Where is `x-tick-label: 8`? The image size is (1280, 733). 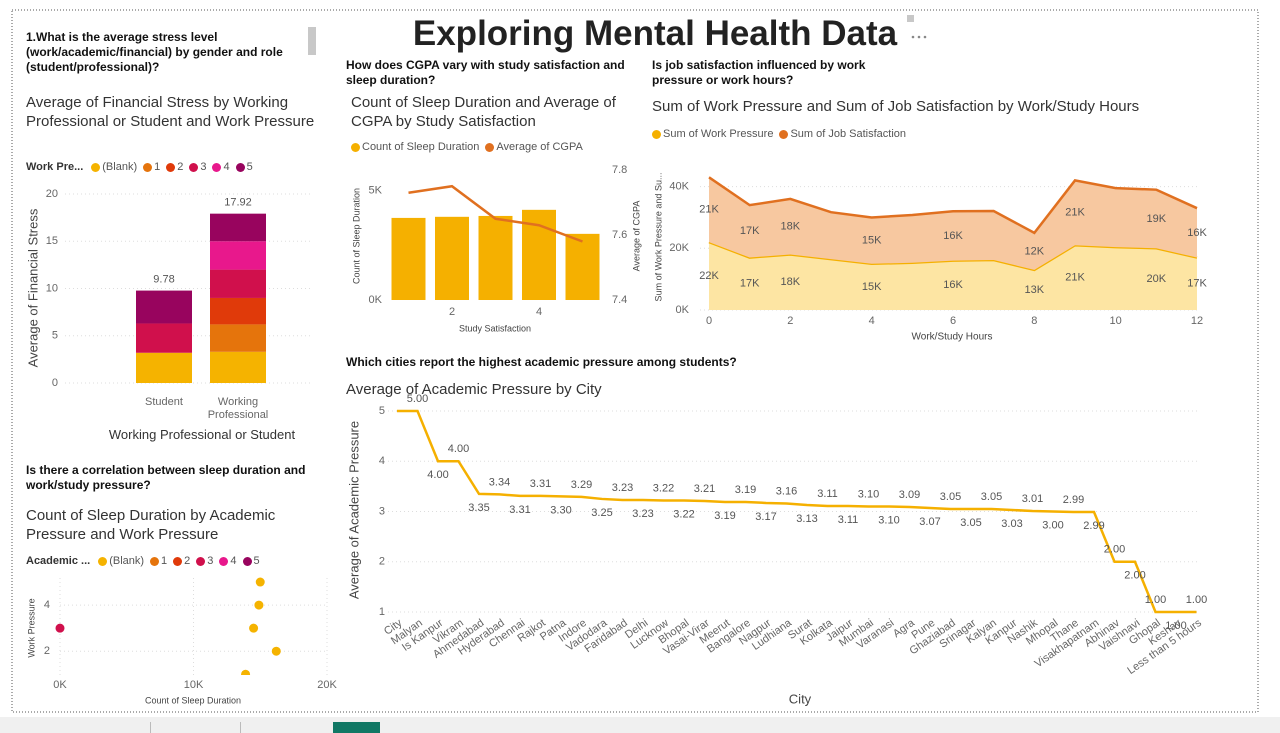 x-tick-label: 8 is located at coordinates (1034, 321).